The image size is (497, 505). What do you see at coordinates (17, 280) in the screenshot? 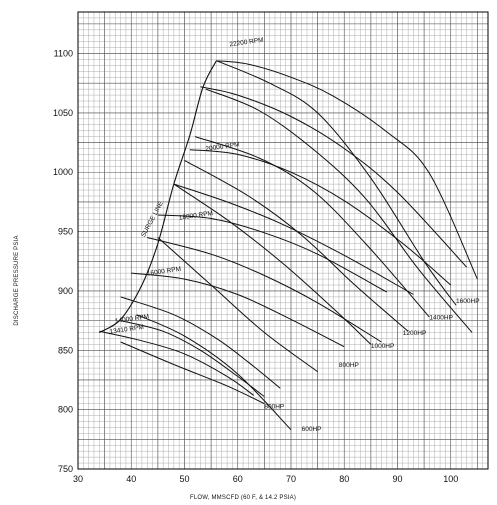
I see `y-axis-title: DISCHARGE PRESSURE PSIA` at bounding box center [17, 280].